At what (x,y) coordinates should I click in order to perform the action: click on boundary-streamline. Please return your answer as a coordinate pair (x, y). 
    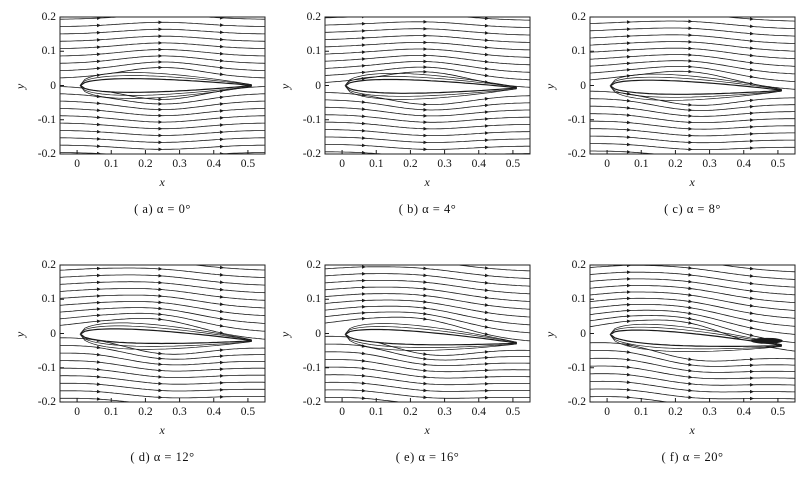
    Looking at the image, I should click on (696, 337).